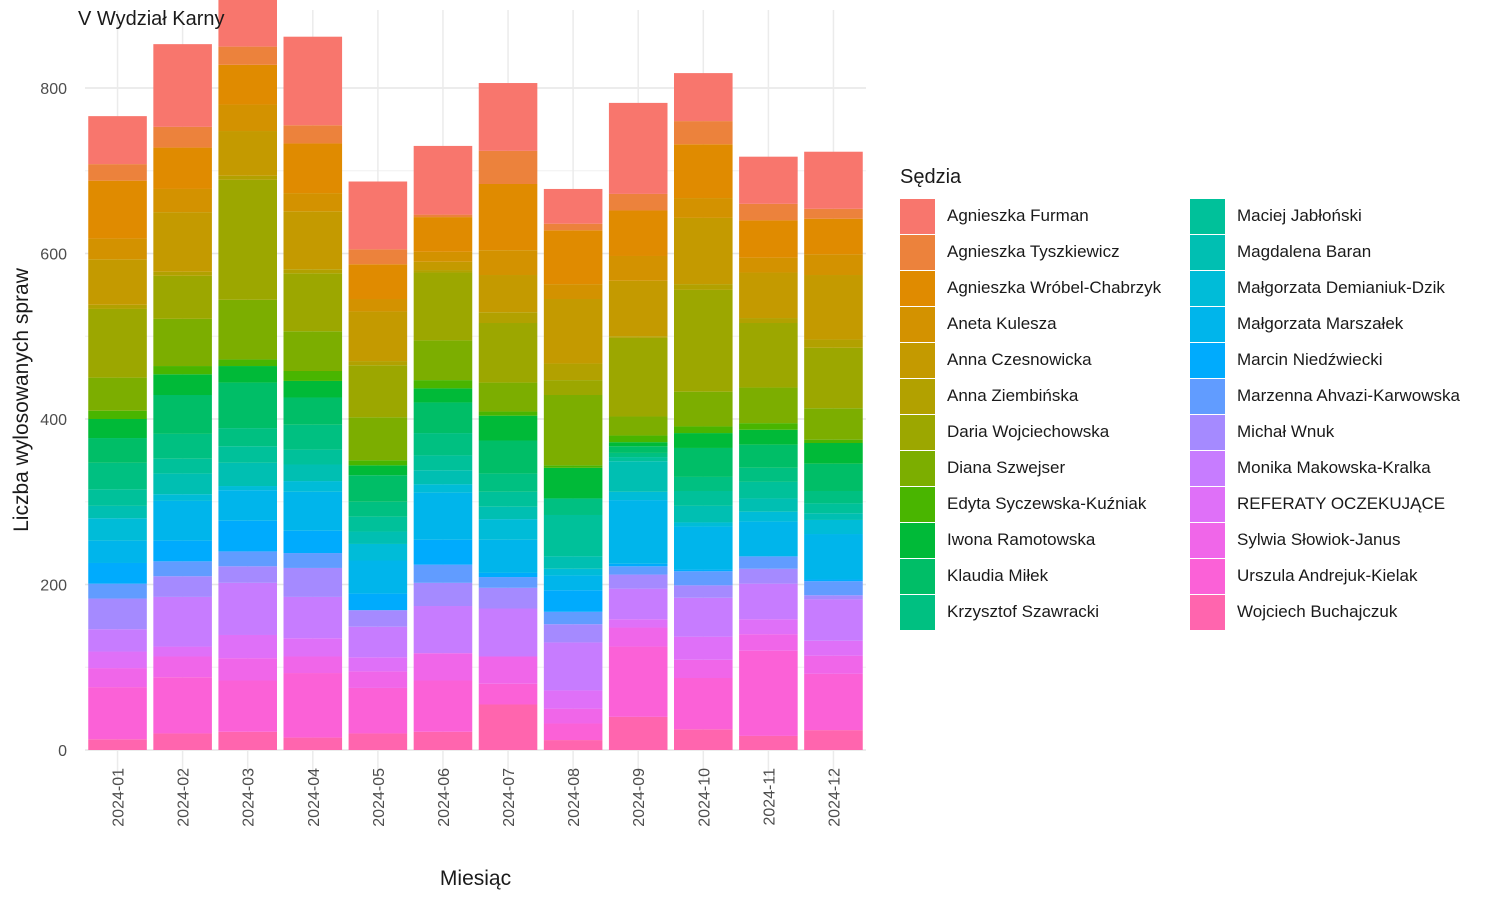  What do you see at coordinates (769, 797) in the screenshot?
I see `x-tick-label: 2024-11` at bounding box center [769, 797].